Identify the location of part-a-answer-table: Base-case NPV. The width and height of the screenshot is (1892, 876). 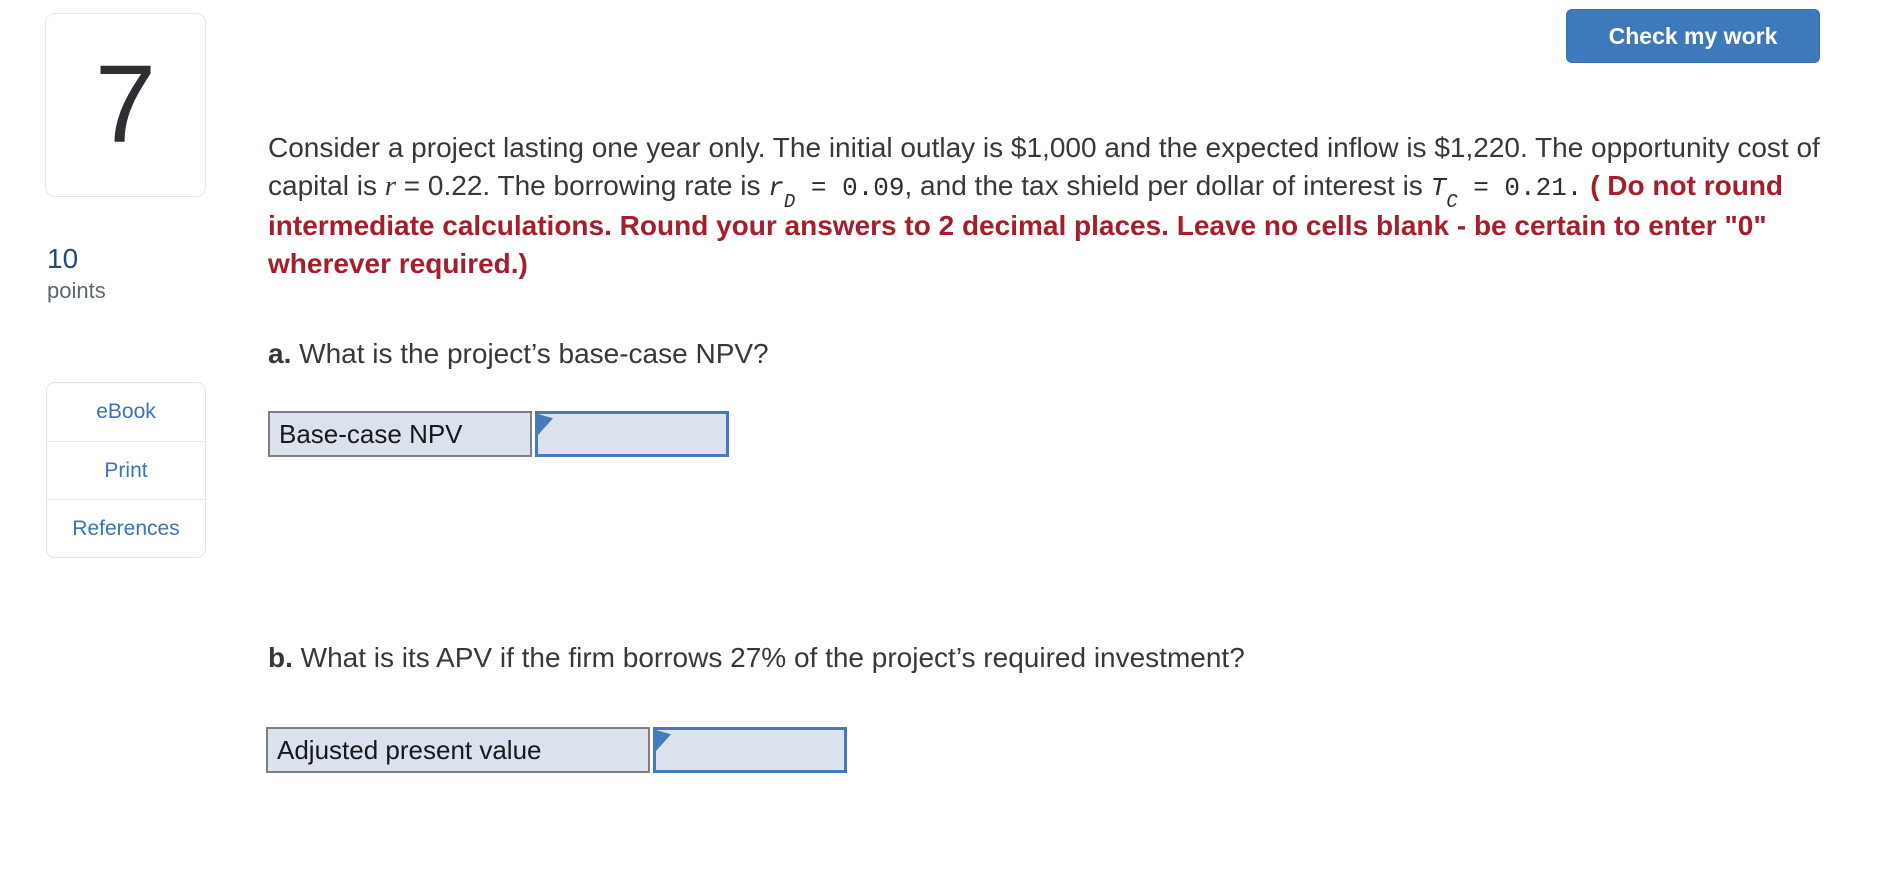
(498, 434).